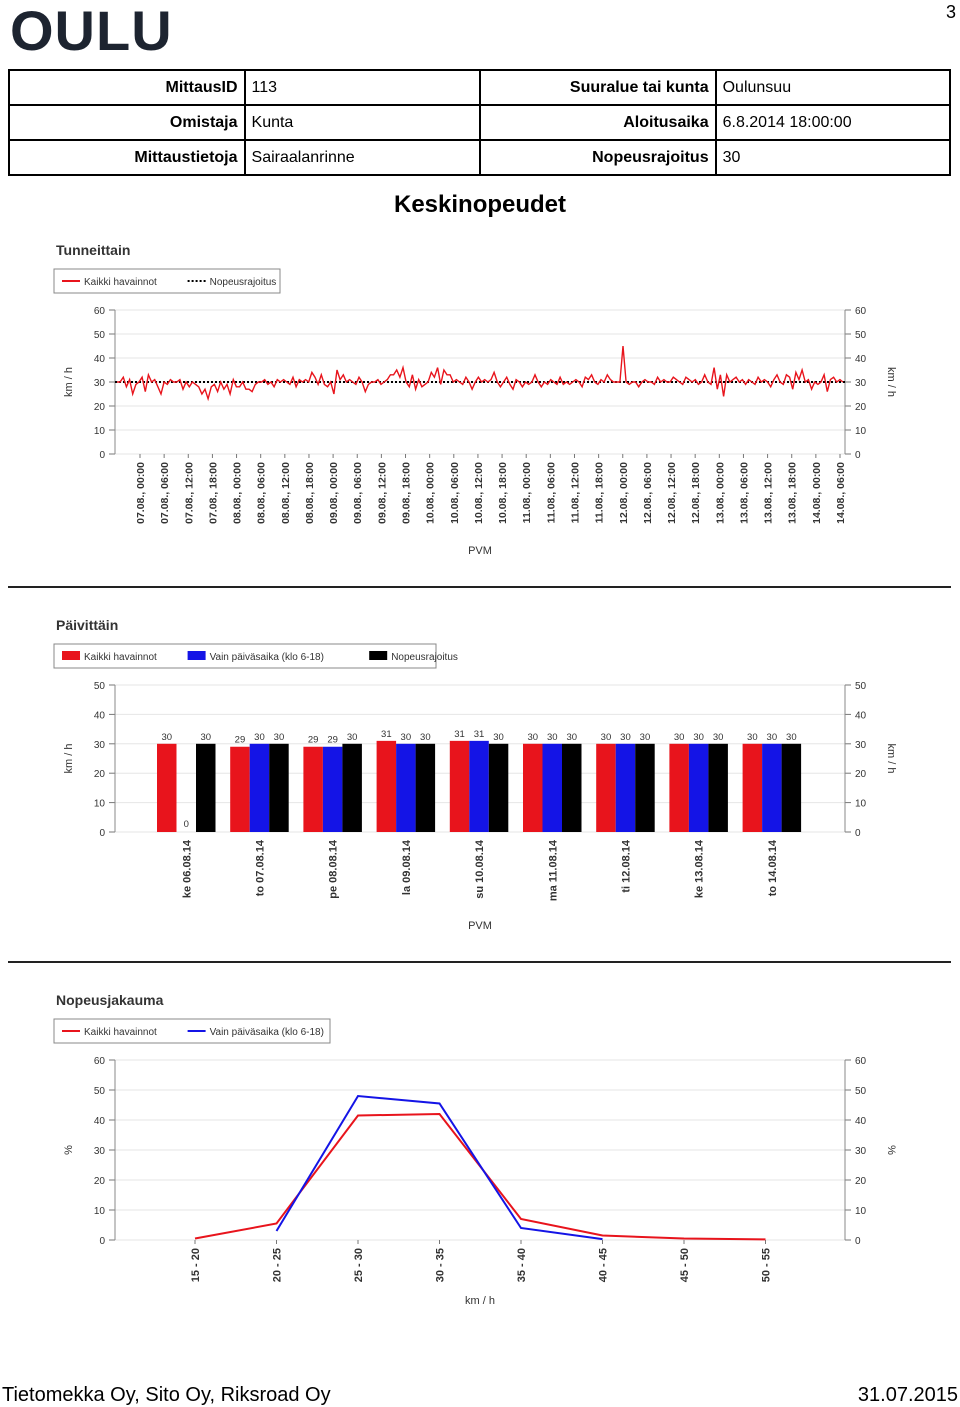 The image size is (960, 1407). I want to click on x-tick-label: 08.08., 12:00, so click(286, 493).